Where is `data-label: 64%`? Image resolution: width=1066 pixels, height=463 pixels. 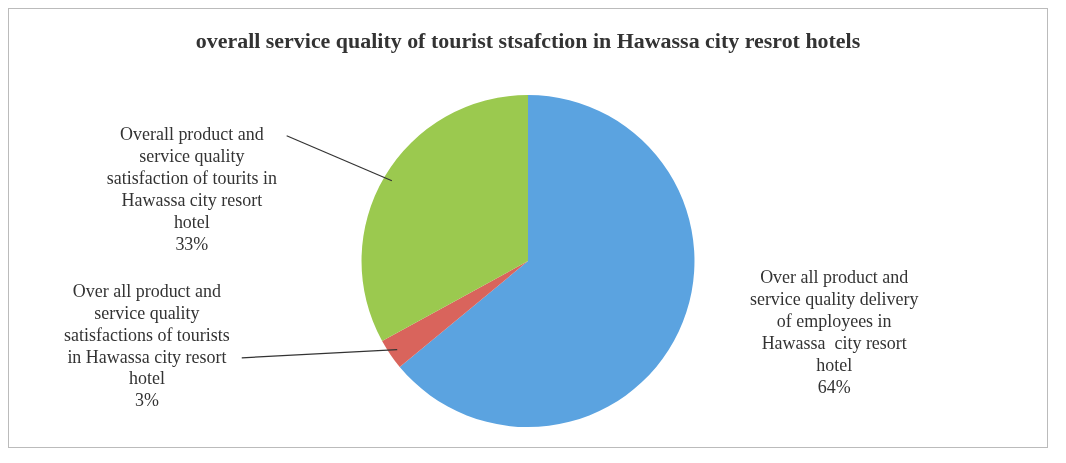 data-label: 64% is located at coordinates (834, 386).